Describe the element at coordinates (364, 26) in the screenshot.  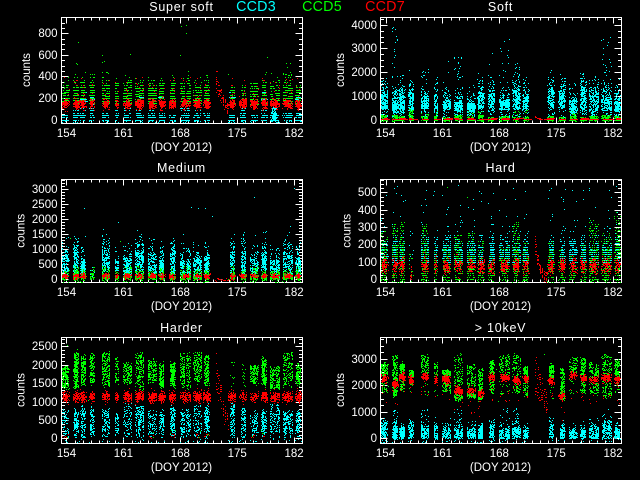
I see `svg-text: 4000` at that location.